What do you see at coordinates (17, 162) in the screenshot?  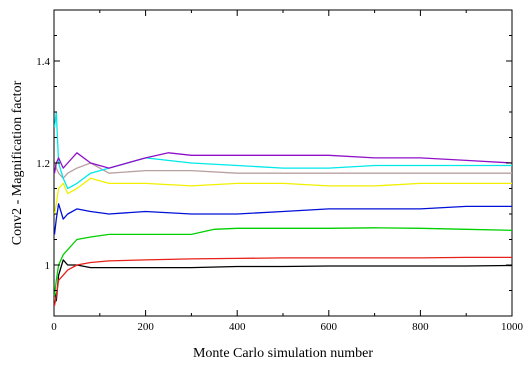 I see `y-axis-label: Conv2 - Magnification factor` at bounding box center [17, 162].